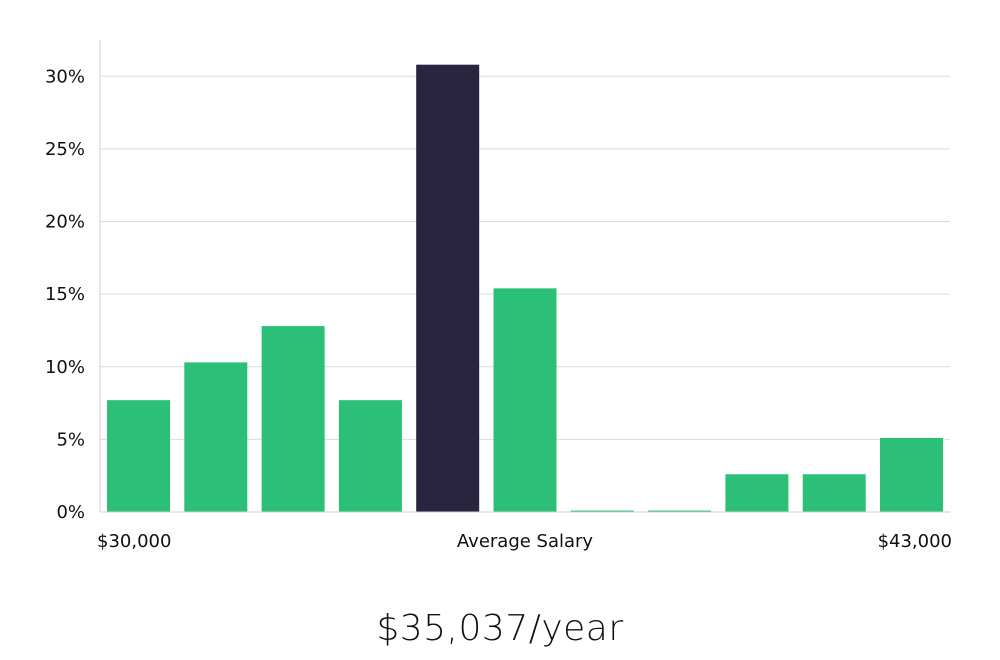 The image size is (1000, 660). What do you see at coordinates (500, 628) in the screenshot?
I see `average-salary-value: $35,037/year` at bounding box center [500, 628].